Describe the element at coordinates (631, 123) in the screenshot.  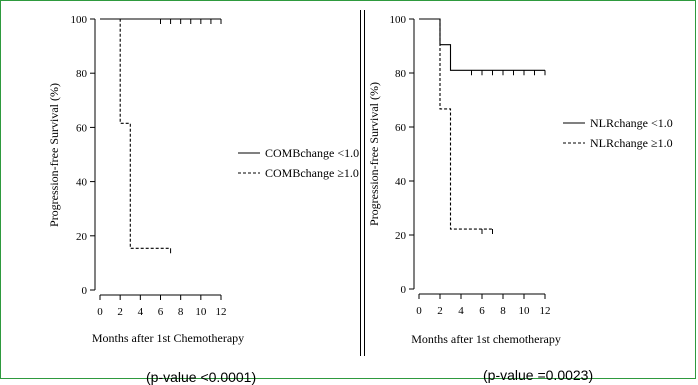
I see `right-legend-label-0: NLRchange <1.0` at that location.